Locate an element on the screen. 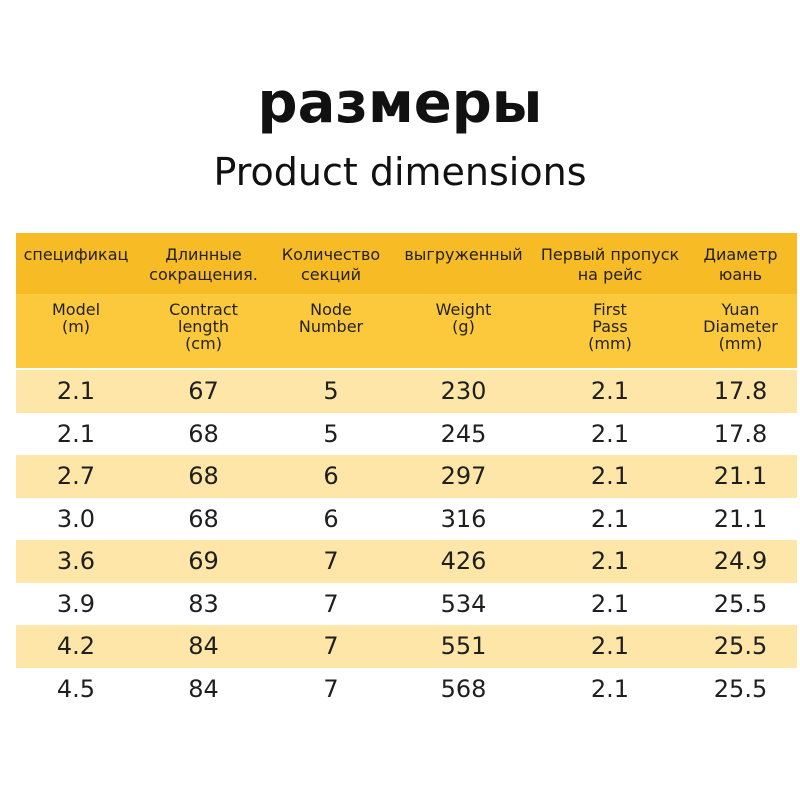  table-cell: 534 is located at coordinates (463, 603).